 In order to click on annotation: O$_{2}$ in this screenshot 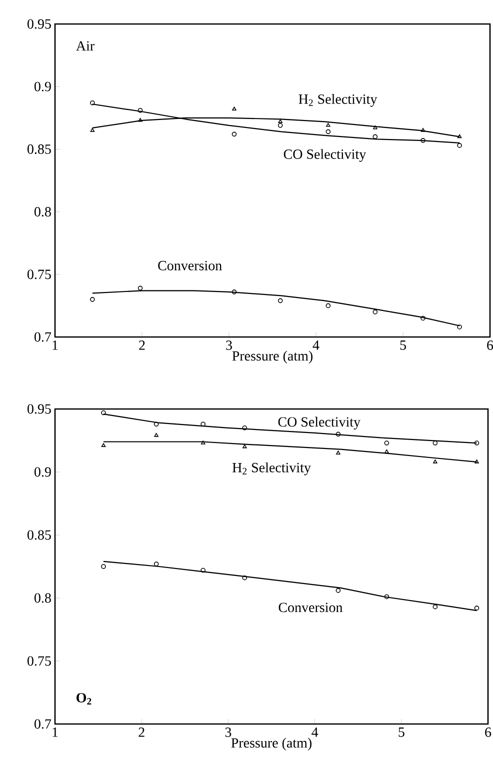, I will do `click(84, 699)`.